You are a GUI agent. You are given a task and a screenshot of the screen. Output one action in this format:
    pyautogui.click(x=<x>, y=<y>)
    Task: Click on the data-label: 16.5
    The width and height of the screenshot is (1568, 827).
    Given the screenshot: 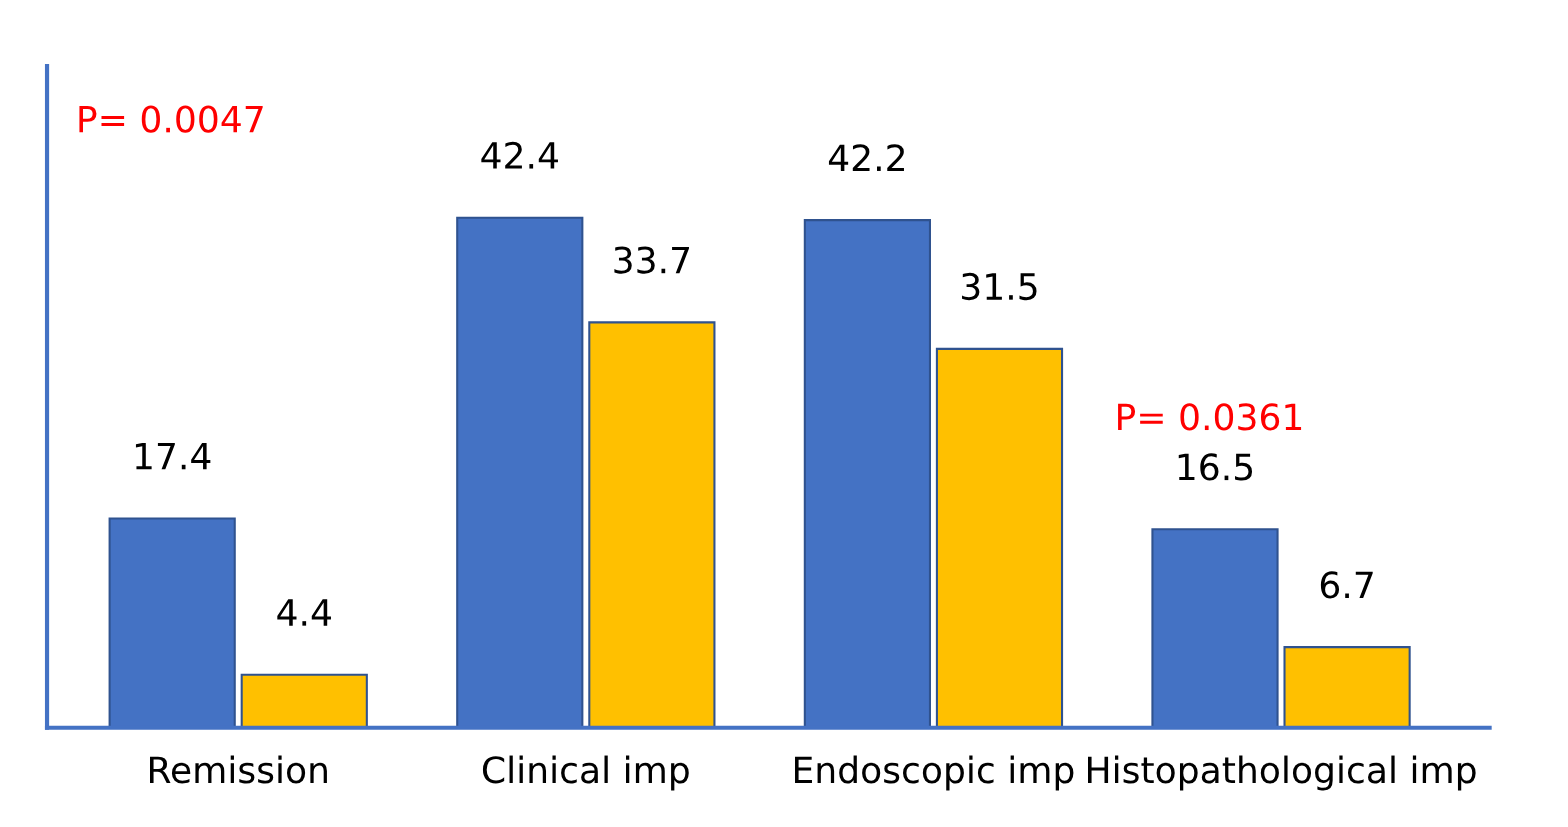 What is the action you would take?
    pyautogui.click(x=1215, y=467)
    